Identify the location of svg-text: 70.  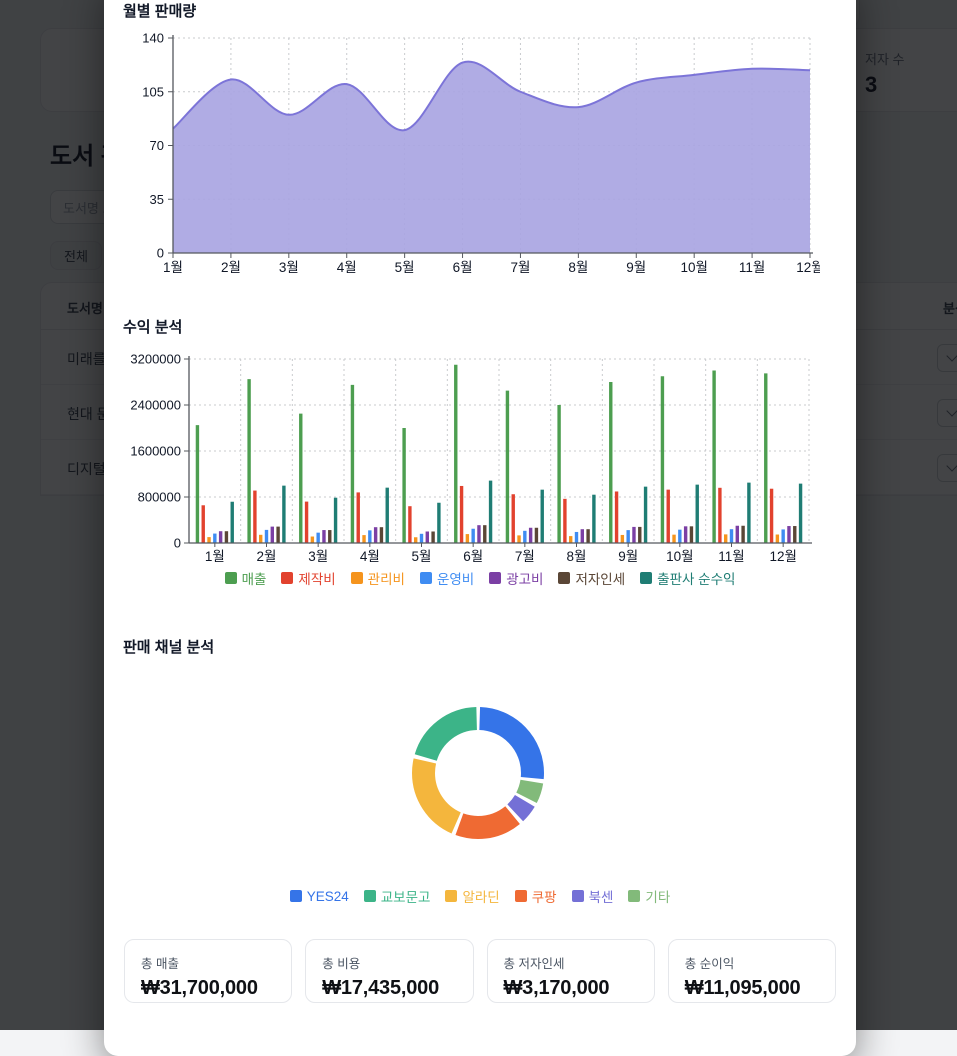
(157, 145).